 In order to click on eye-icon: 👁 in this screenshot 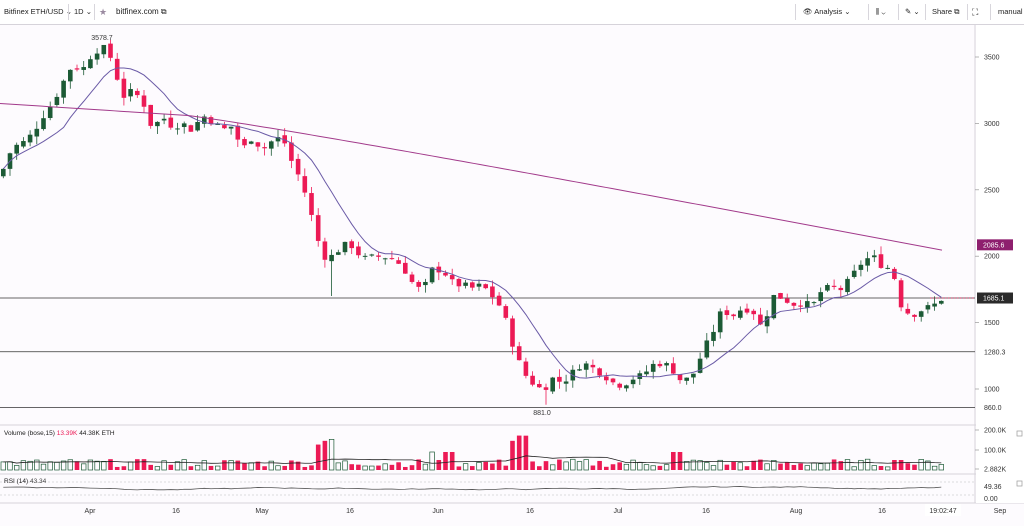, I will do `click(808, 11)`.